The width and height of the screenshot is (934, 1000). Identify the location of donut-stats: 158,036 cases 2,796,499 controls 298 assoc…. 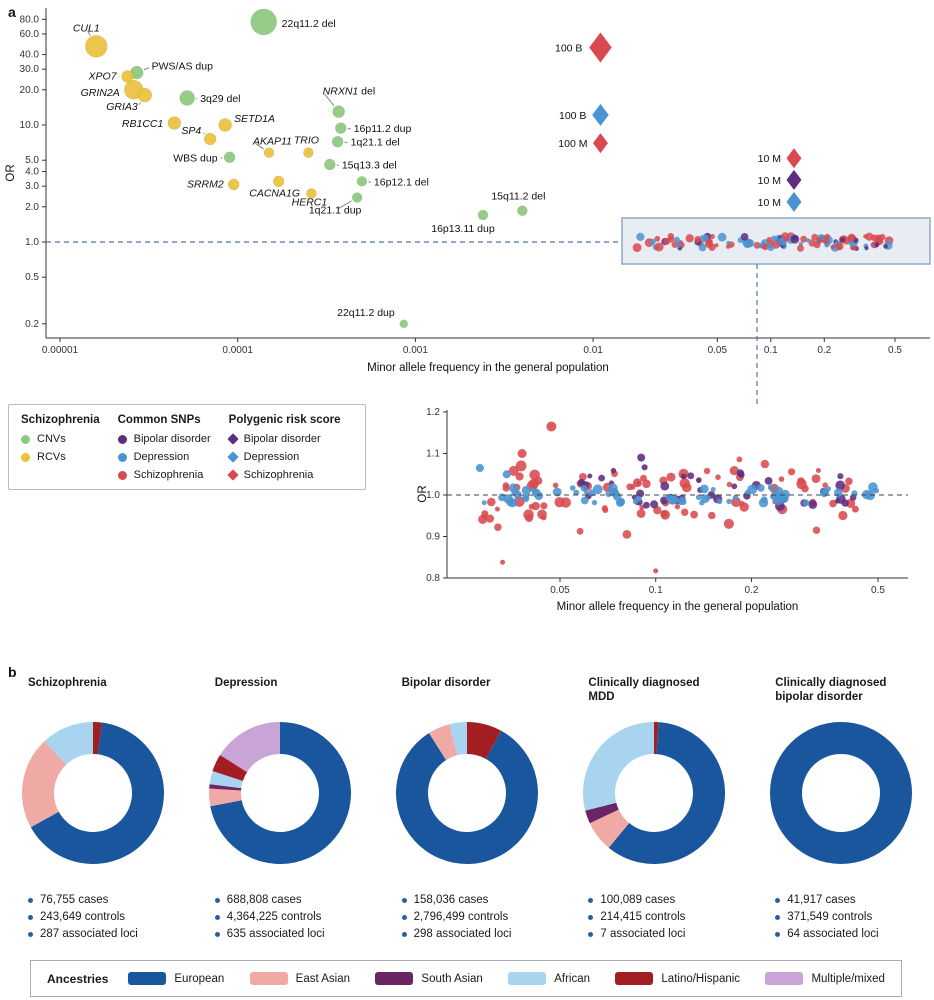
(481, 917).